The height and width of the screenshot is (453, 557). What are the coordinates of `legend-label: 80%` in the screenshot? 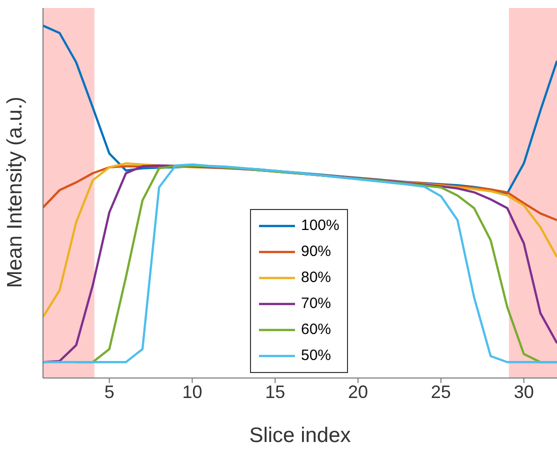 It's located at (316, 278).